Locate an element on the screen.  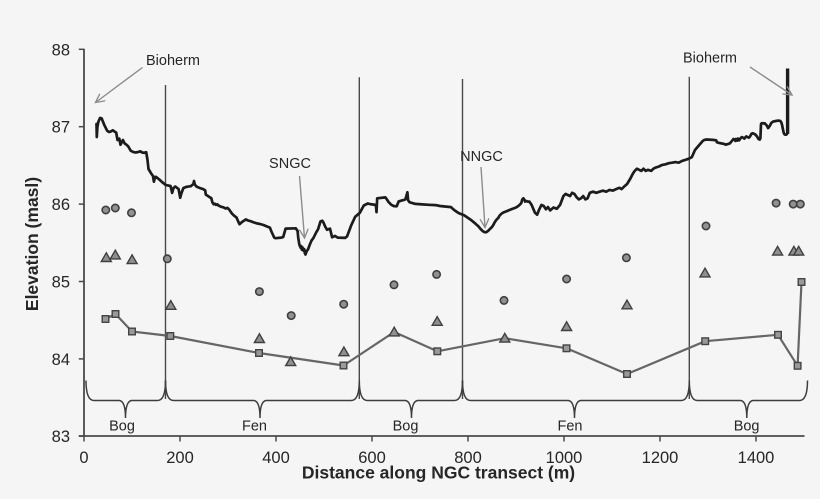
svg-text: 1400 is located at coordinates (756, 458).